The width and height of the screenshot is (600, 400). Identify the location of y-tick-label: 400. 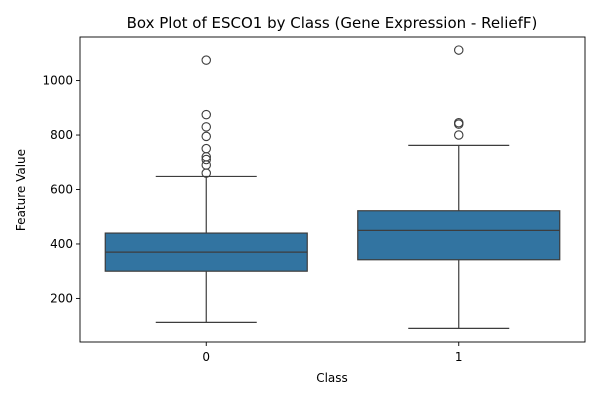
(61, 244).